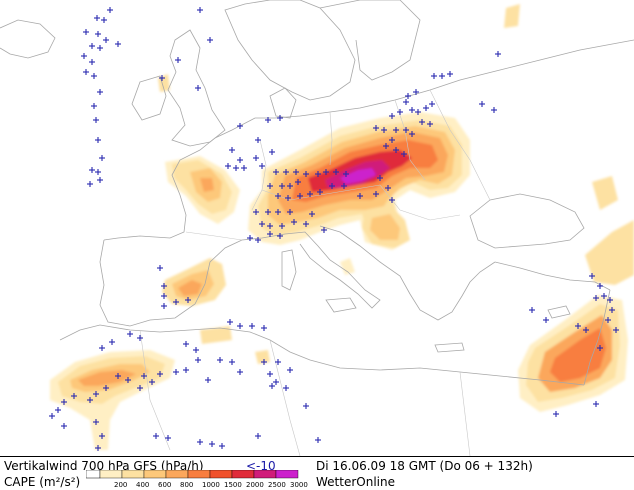 The width and height of the screenshot is (634, 490). Describe the element at coordinates (424, 466) in the screenshot. I see `forecast-datetime: Di 16.06.09 18 GMT (Do 06 + 132h)` at that location.